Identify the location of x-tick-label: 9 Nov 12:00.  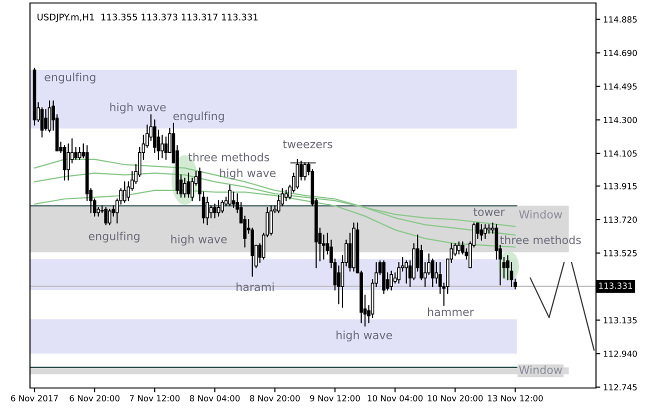
(335, 398).